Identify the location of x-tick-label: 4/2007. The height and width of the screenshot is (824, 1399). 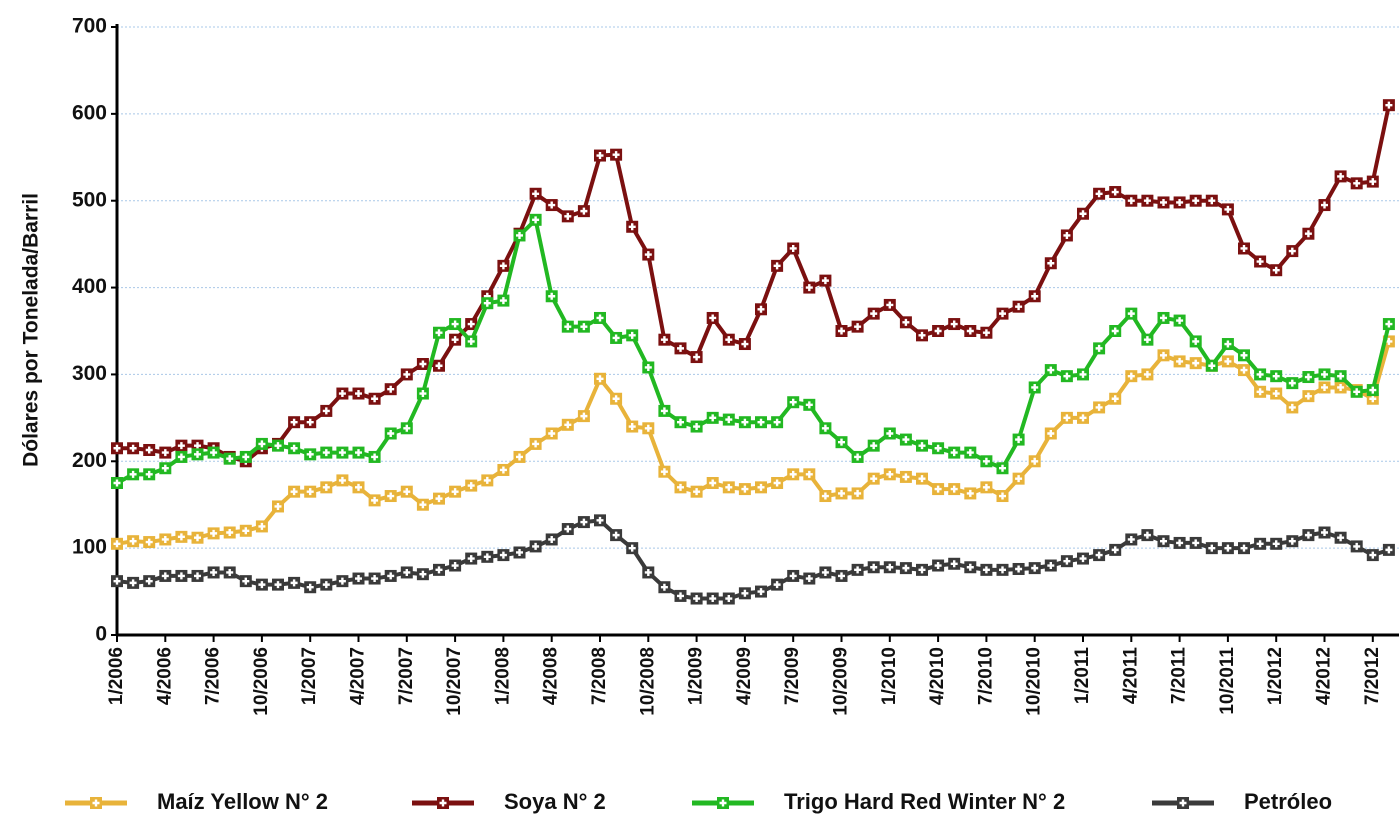
(358, 676).